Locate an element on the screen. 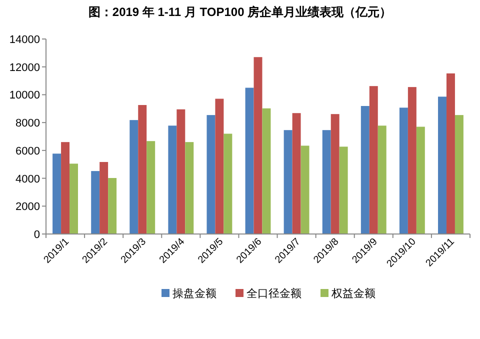 The width and height of the screenshot is (480, 339). y-tick-label: 8000 is located at coordinates (28, 124).